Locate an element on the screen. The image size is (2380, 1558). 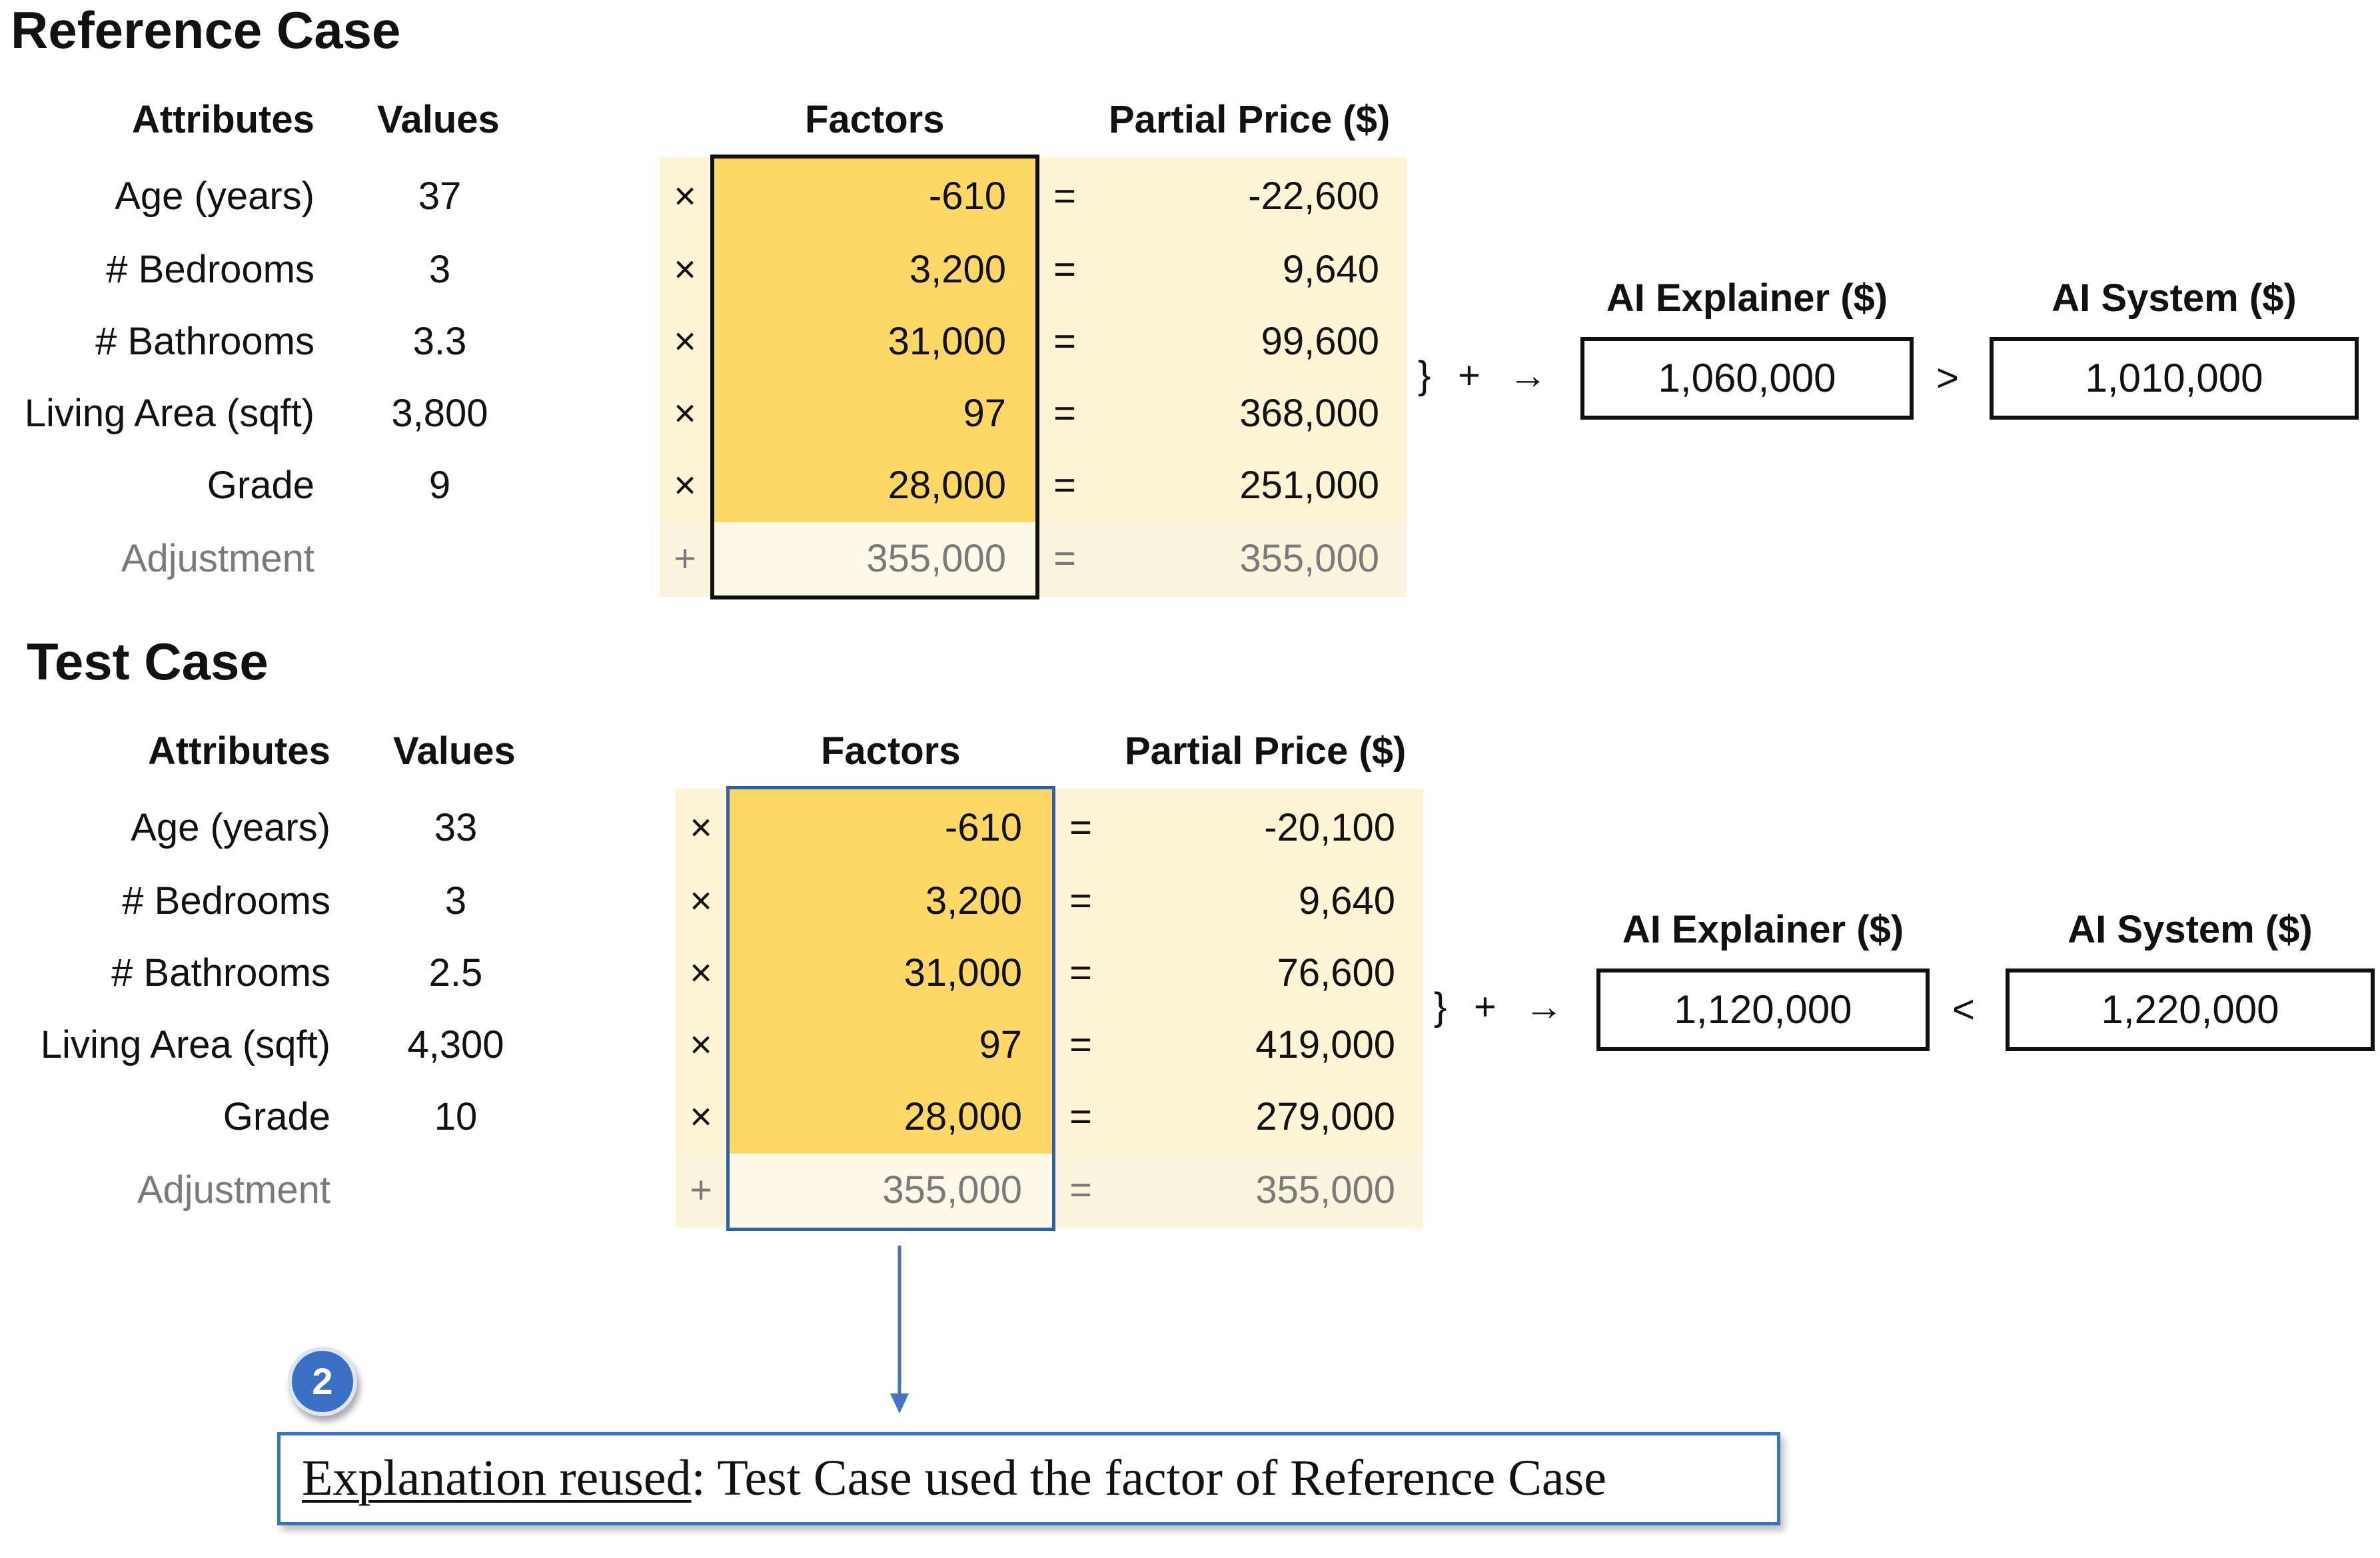
partial-price-value: 368,000 is located at coordinates (1236, 414).